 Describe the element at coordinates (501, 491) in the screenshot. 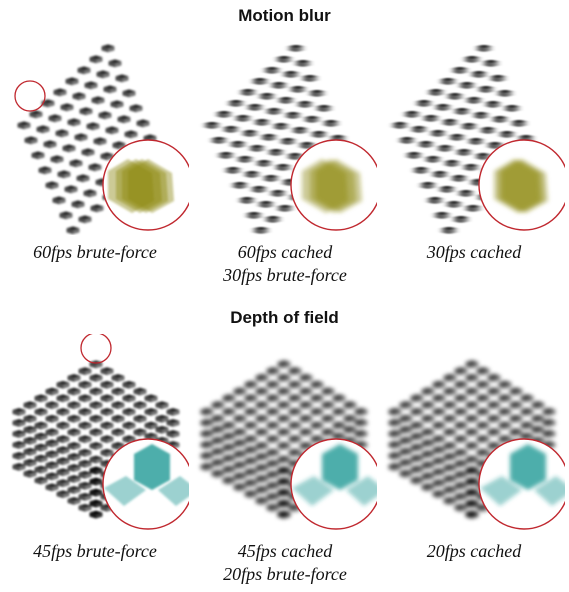

I see `inset-cube-shape` at that location.